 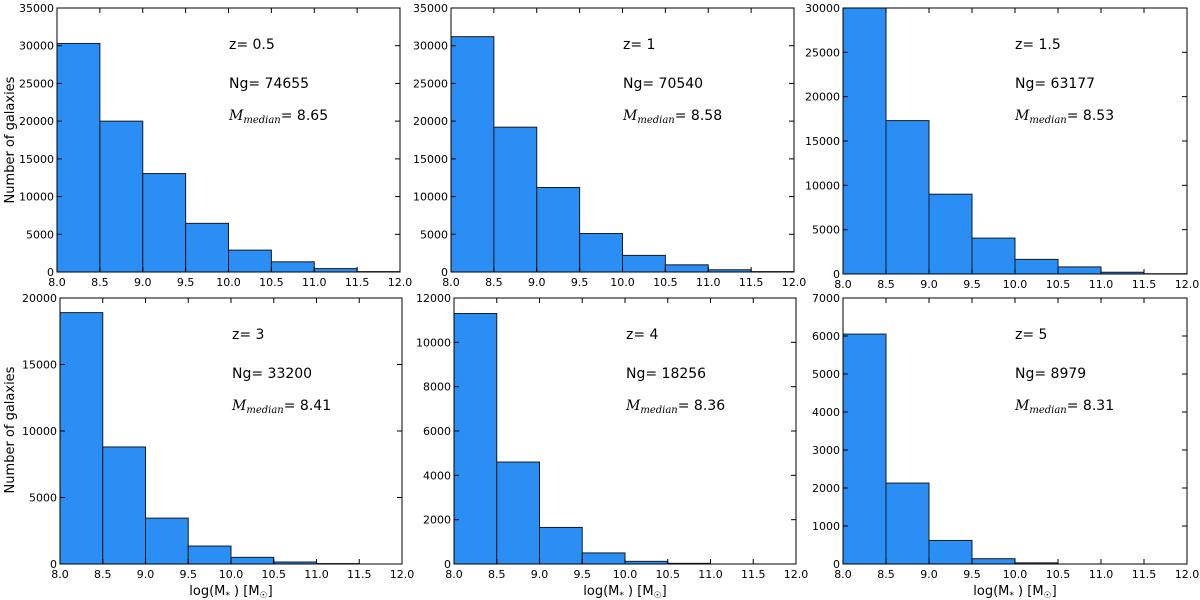 I want to click on galaxy-count-label: Ng= 74655, so click(x=269, y=84).